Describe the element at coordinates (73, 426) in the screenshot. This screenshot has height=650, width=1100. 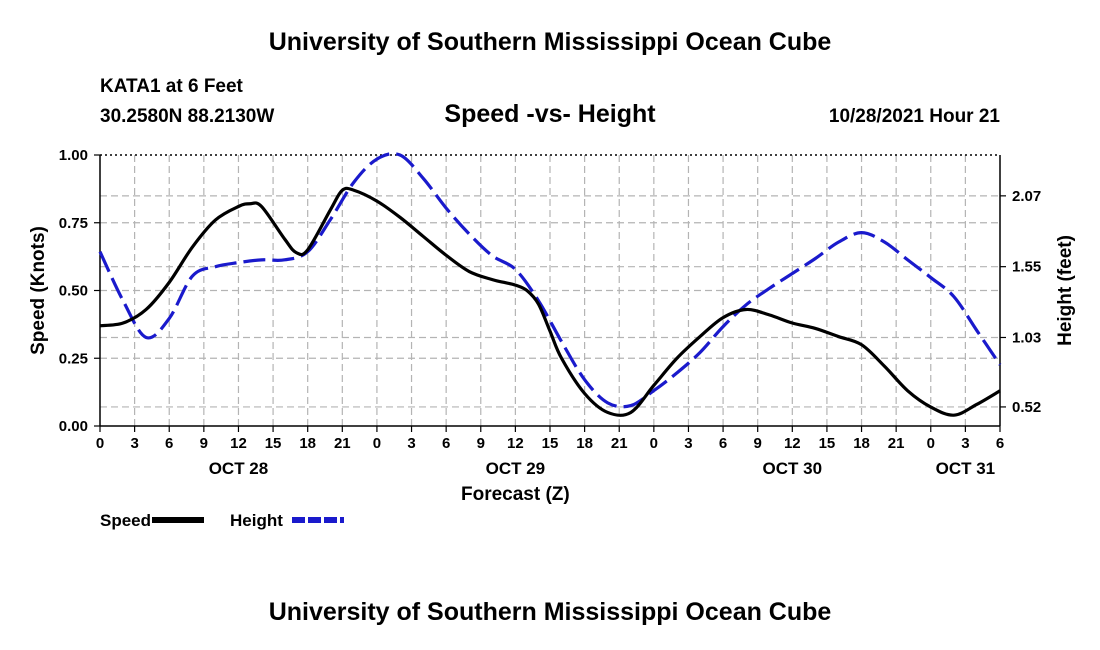
I see `y-tick-label: 0.00` at that location.